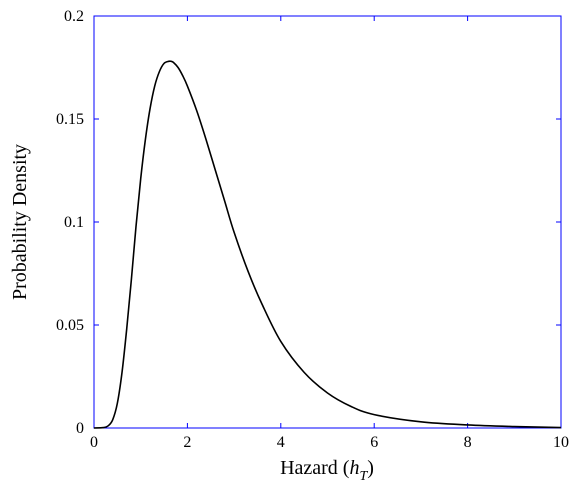  What do you see at coordinates (80, 428) in the screenshot?
I see `y-tick-label: 0` at bounding box center [80, 428].